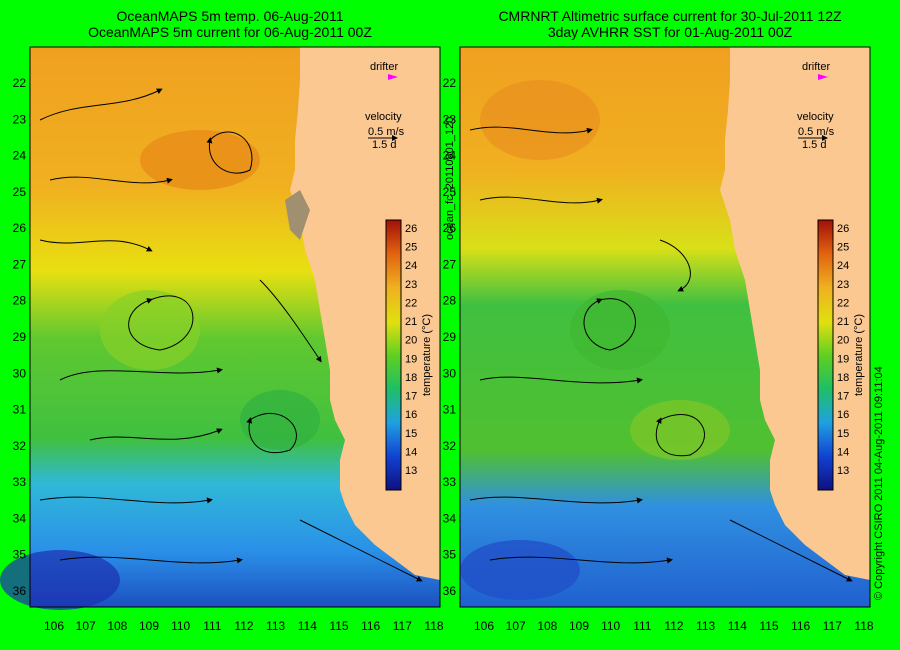  Describe the element at coordinates (859, 355) in the screenshot. I see `right-colorbar-label: temperature (°C)` at that location.